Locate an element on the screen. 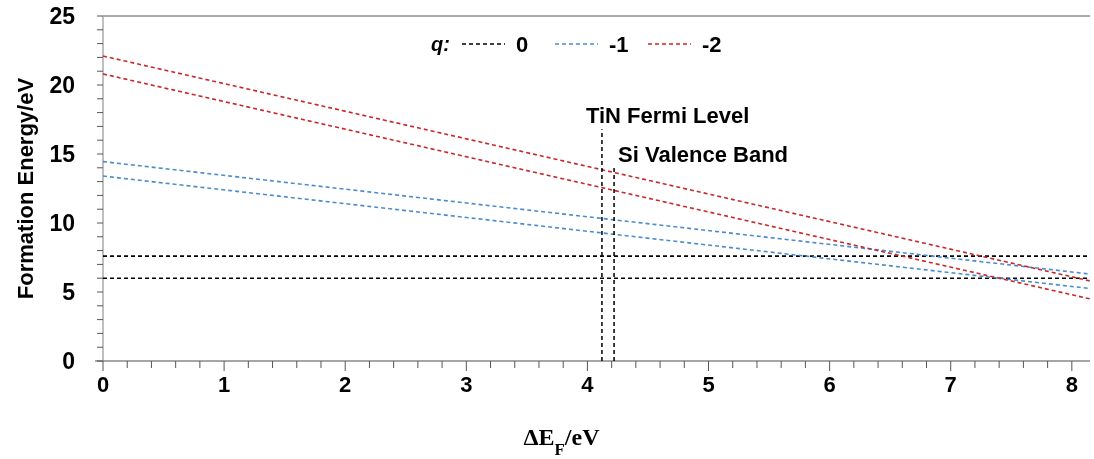 The image size is (1094, 459). ref-line-label: Si Valence Band is located at coordinates (703, 154).